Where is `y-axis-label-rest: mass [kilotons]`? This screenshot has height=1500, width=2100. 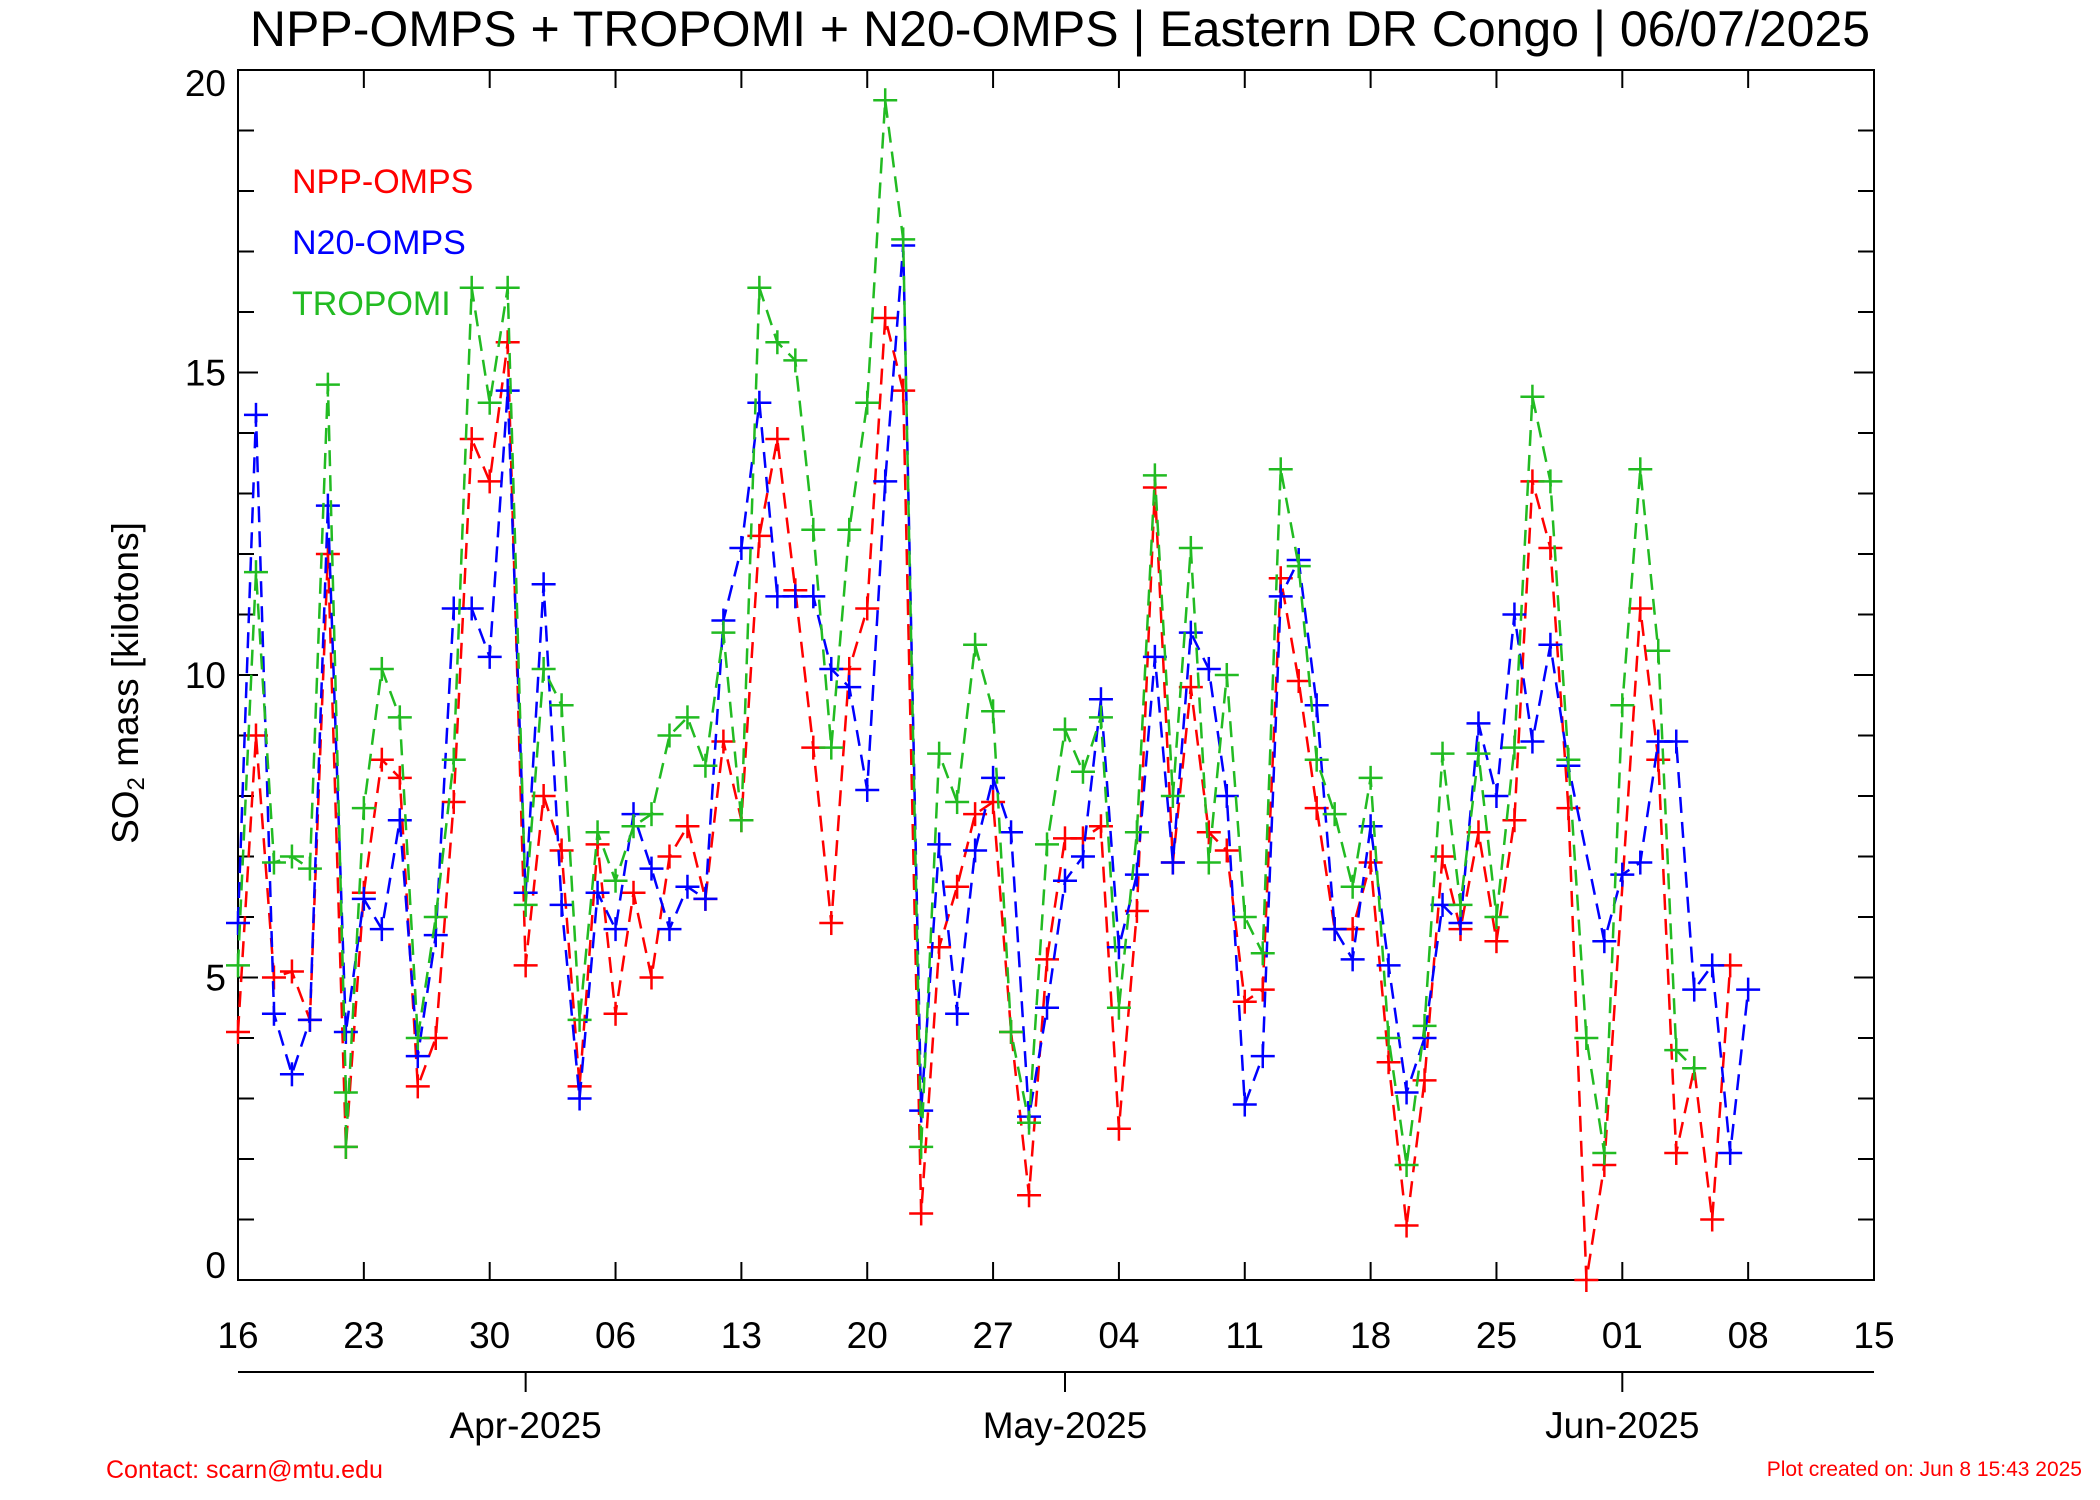 y-axis-label-rest: mass [kilotons] is located at coordinates (125, 649).